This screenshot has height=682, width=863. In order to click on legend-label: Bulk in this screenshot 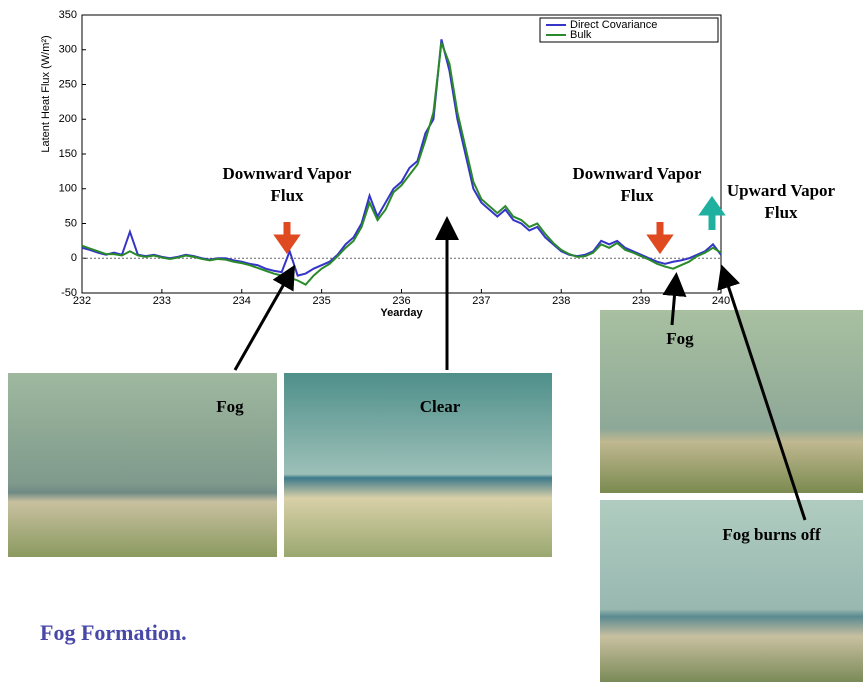, I will do `click(581, 35)`.